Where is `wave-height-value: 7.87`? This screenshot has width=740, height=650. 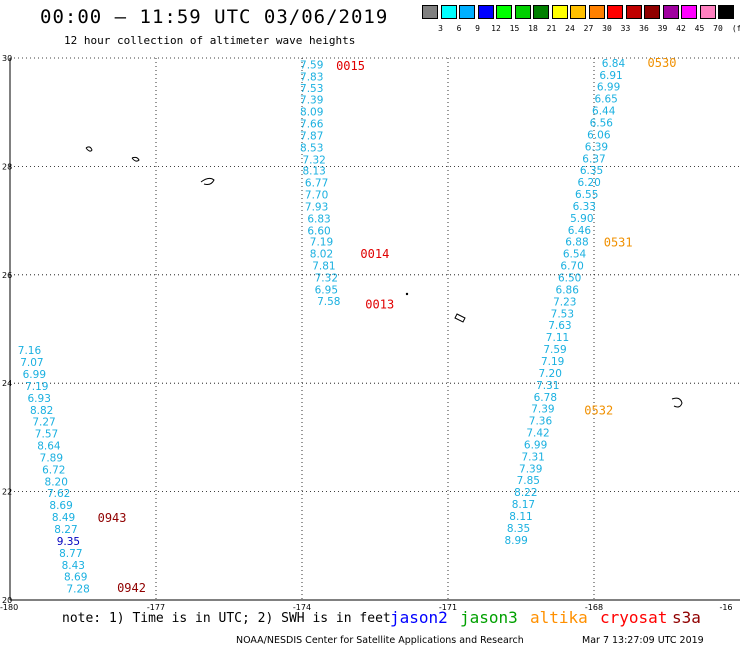 wave-height-value: 7.87 is located at coordinates (311, 137).